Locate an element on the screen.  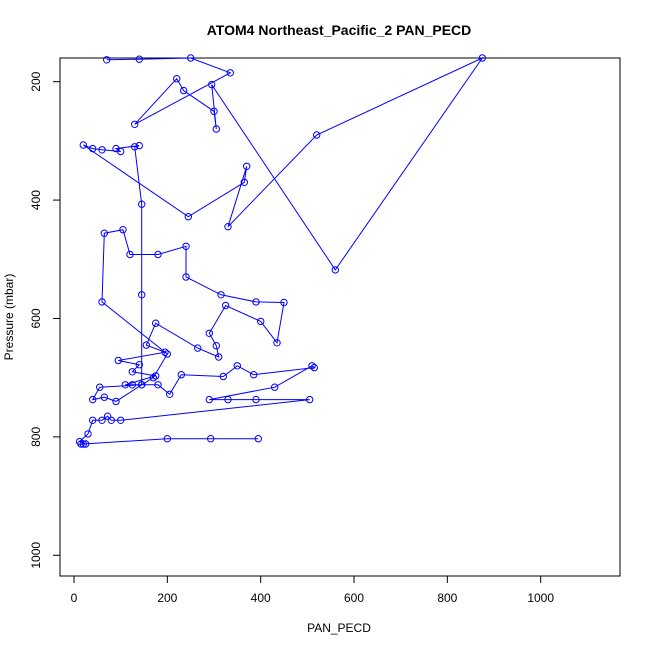
y-tick-label: 600 is located at coordinates (36, 318).